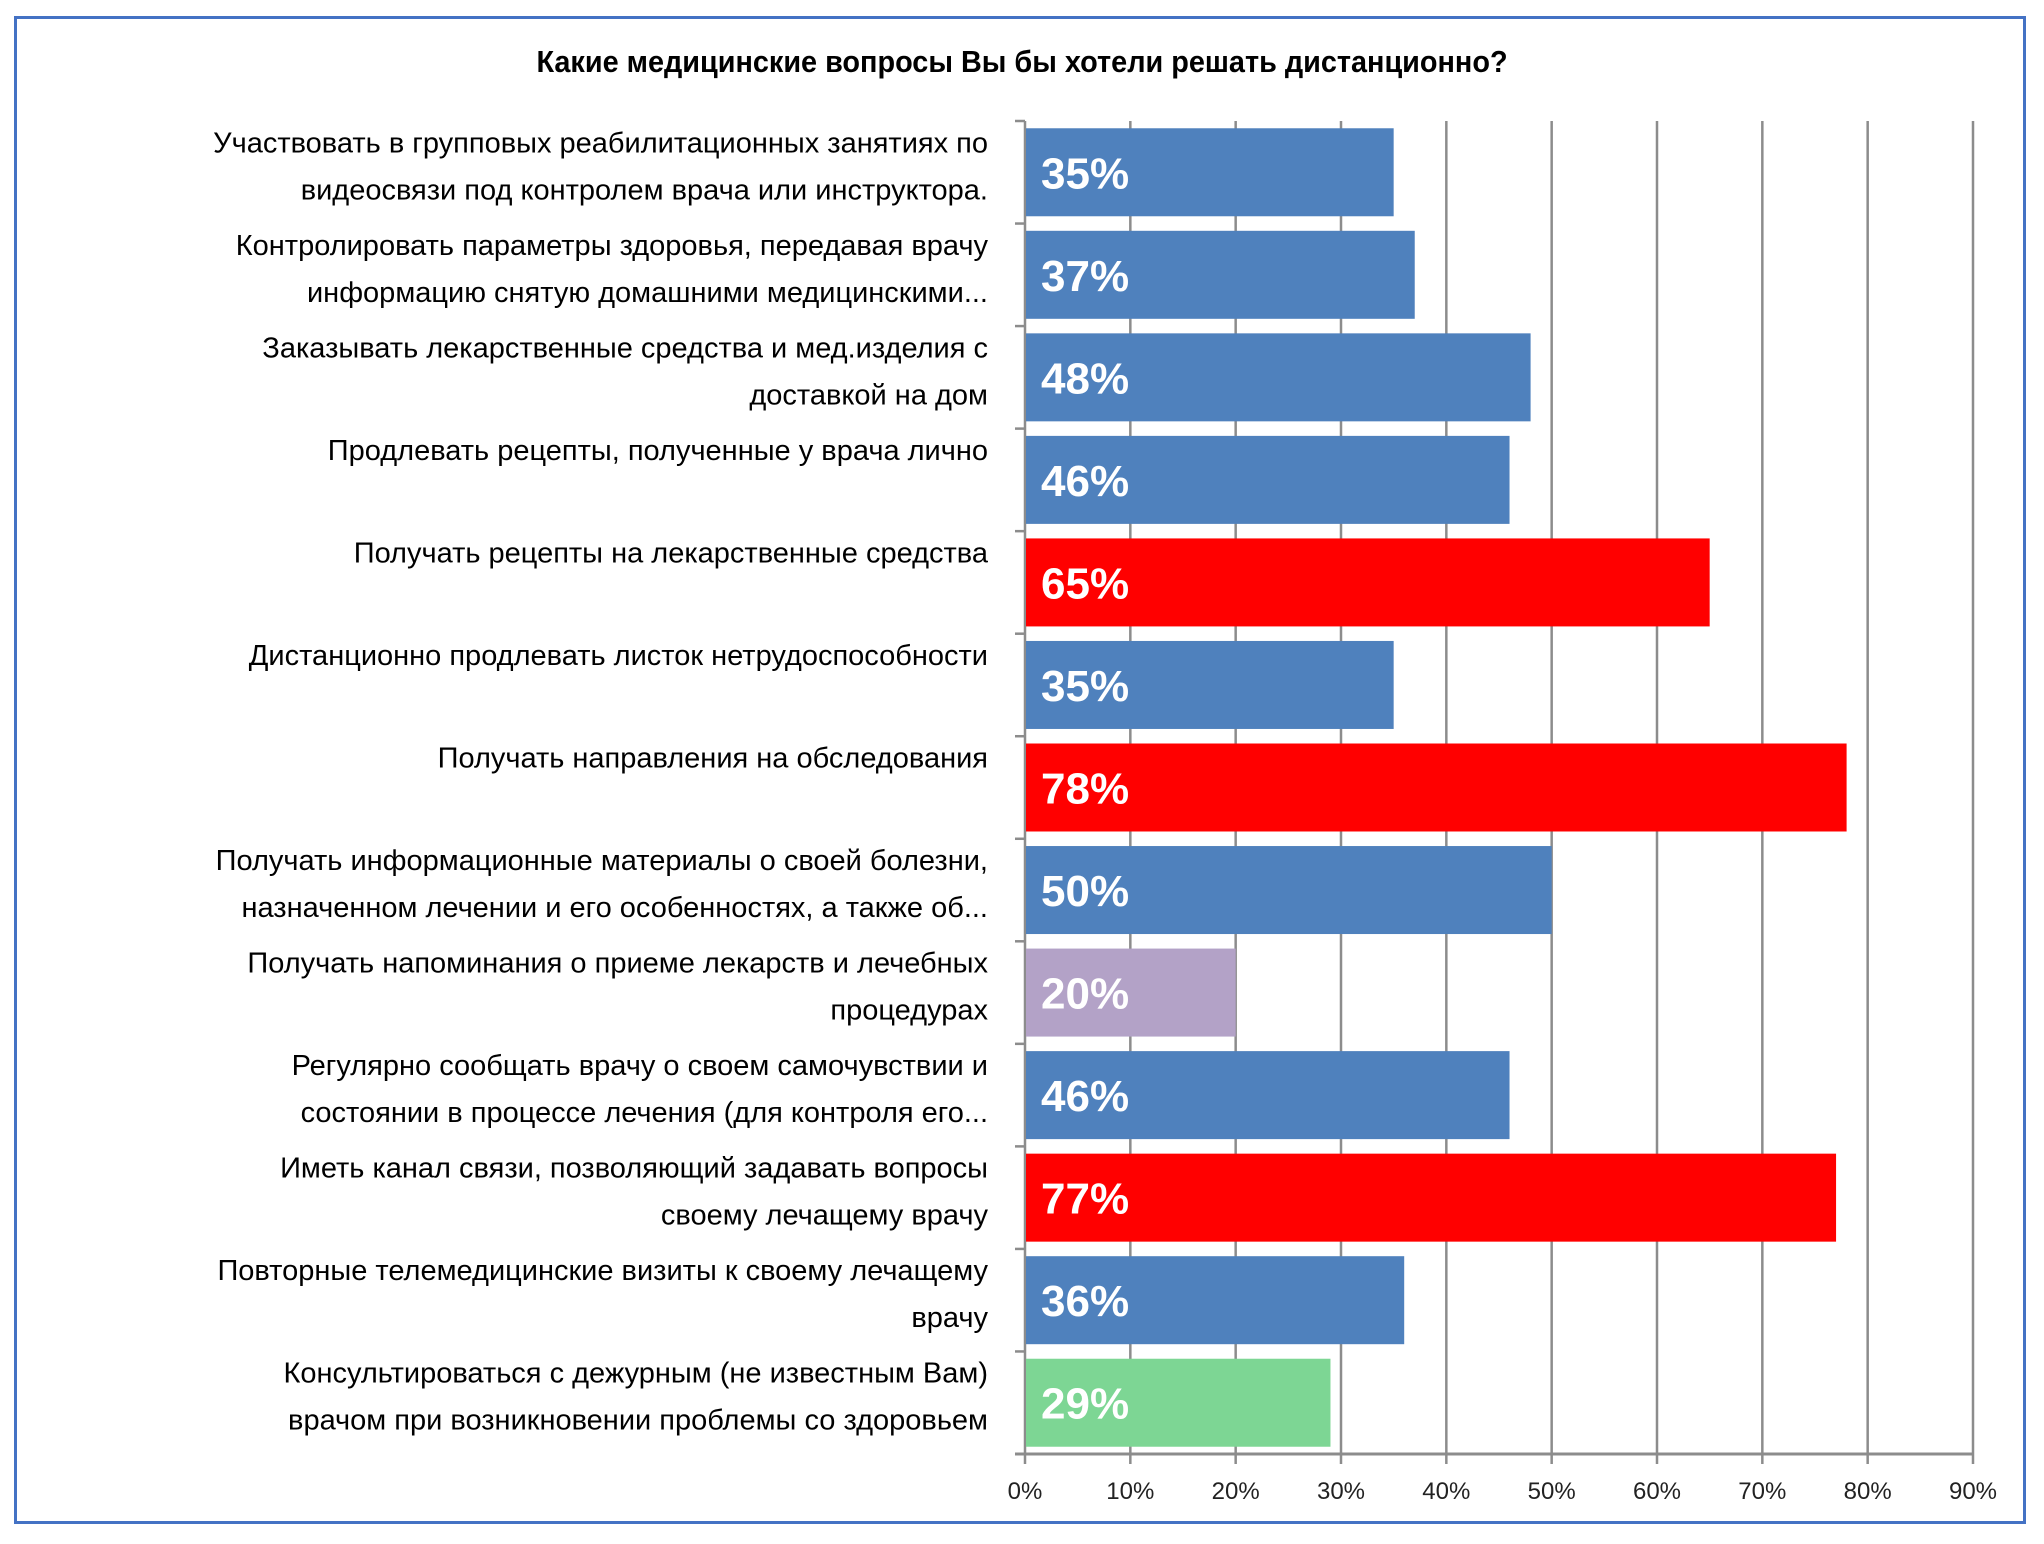  I want to click on bar-value-label: 29%, so click(1085, 1404).